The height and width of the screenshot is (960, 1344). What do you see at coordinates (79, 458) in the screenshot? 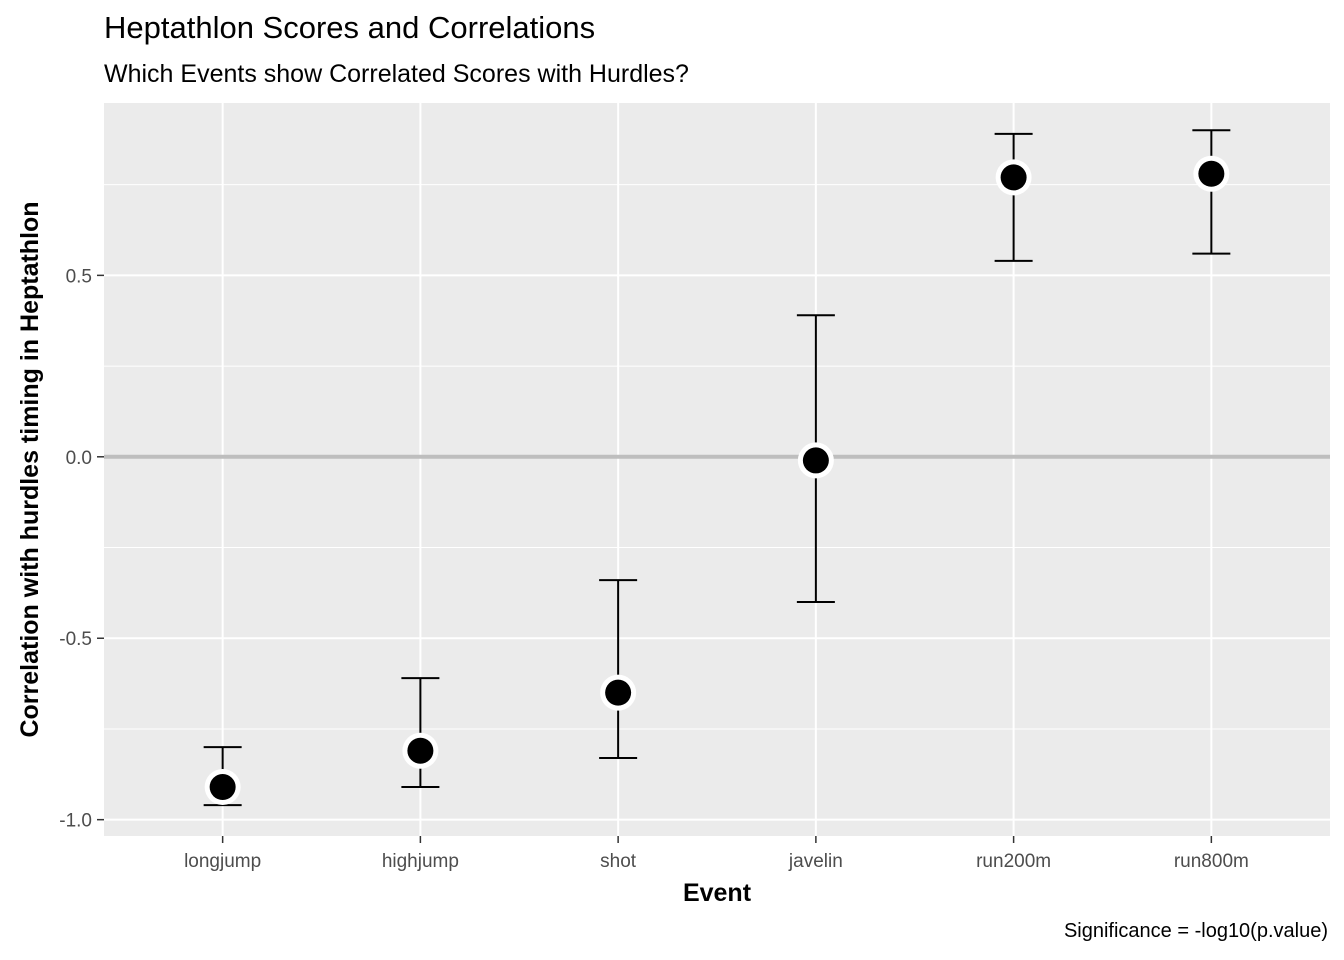
I see `y-tick-label: 0.0` at bounding box center [79, 458].